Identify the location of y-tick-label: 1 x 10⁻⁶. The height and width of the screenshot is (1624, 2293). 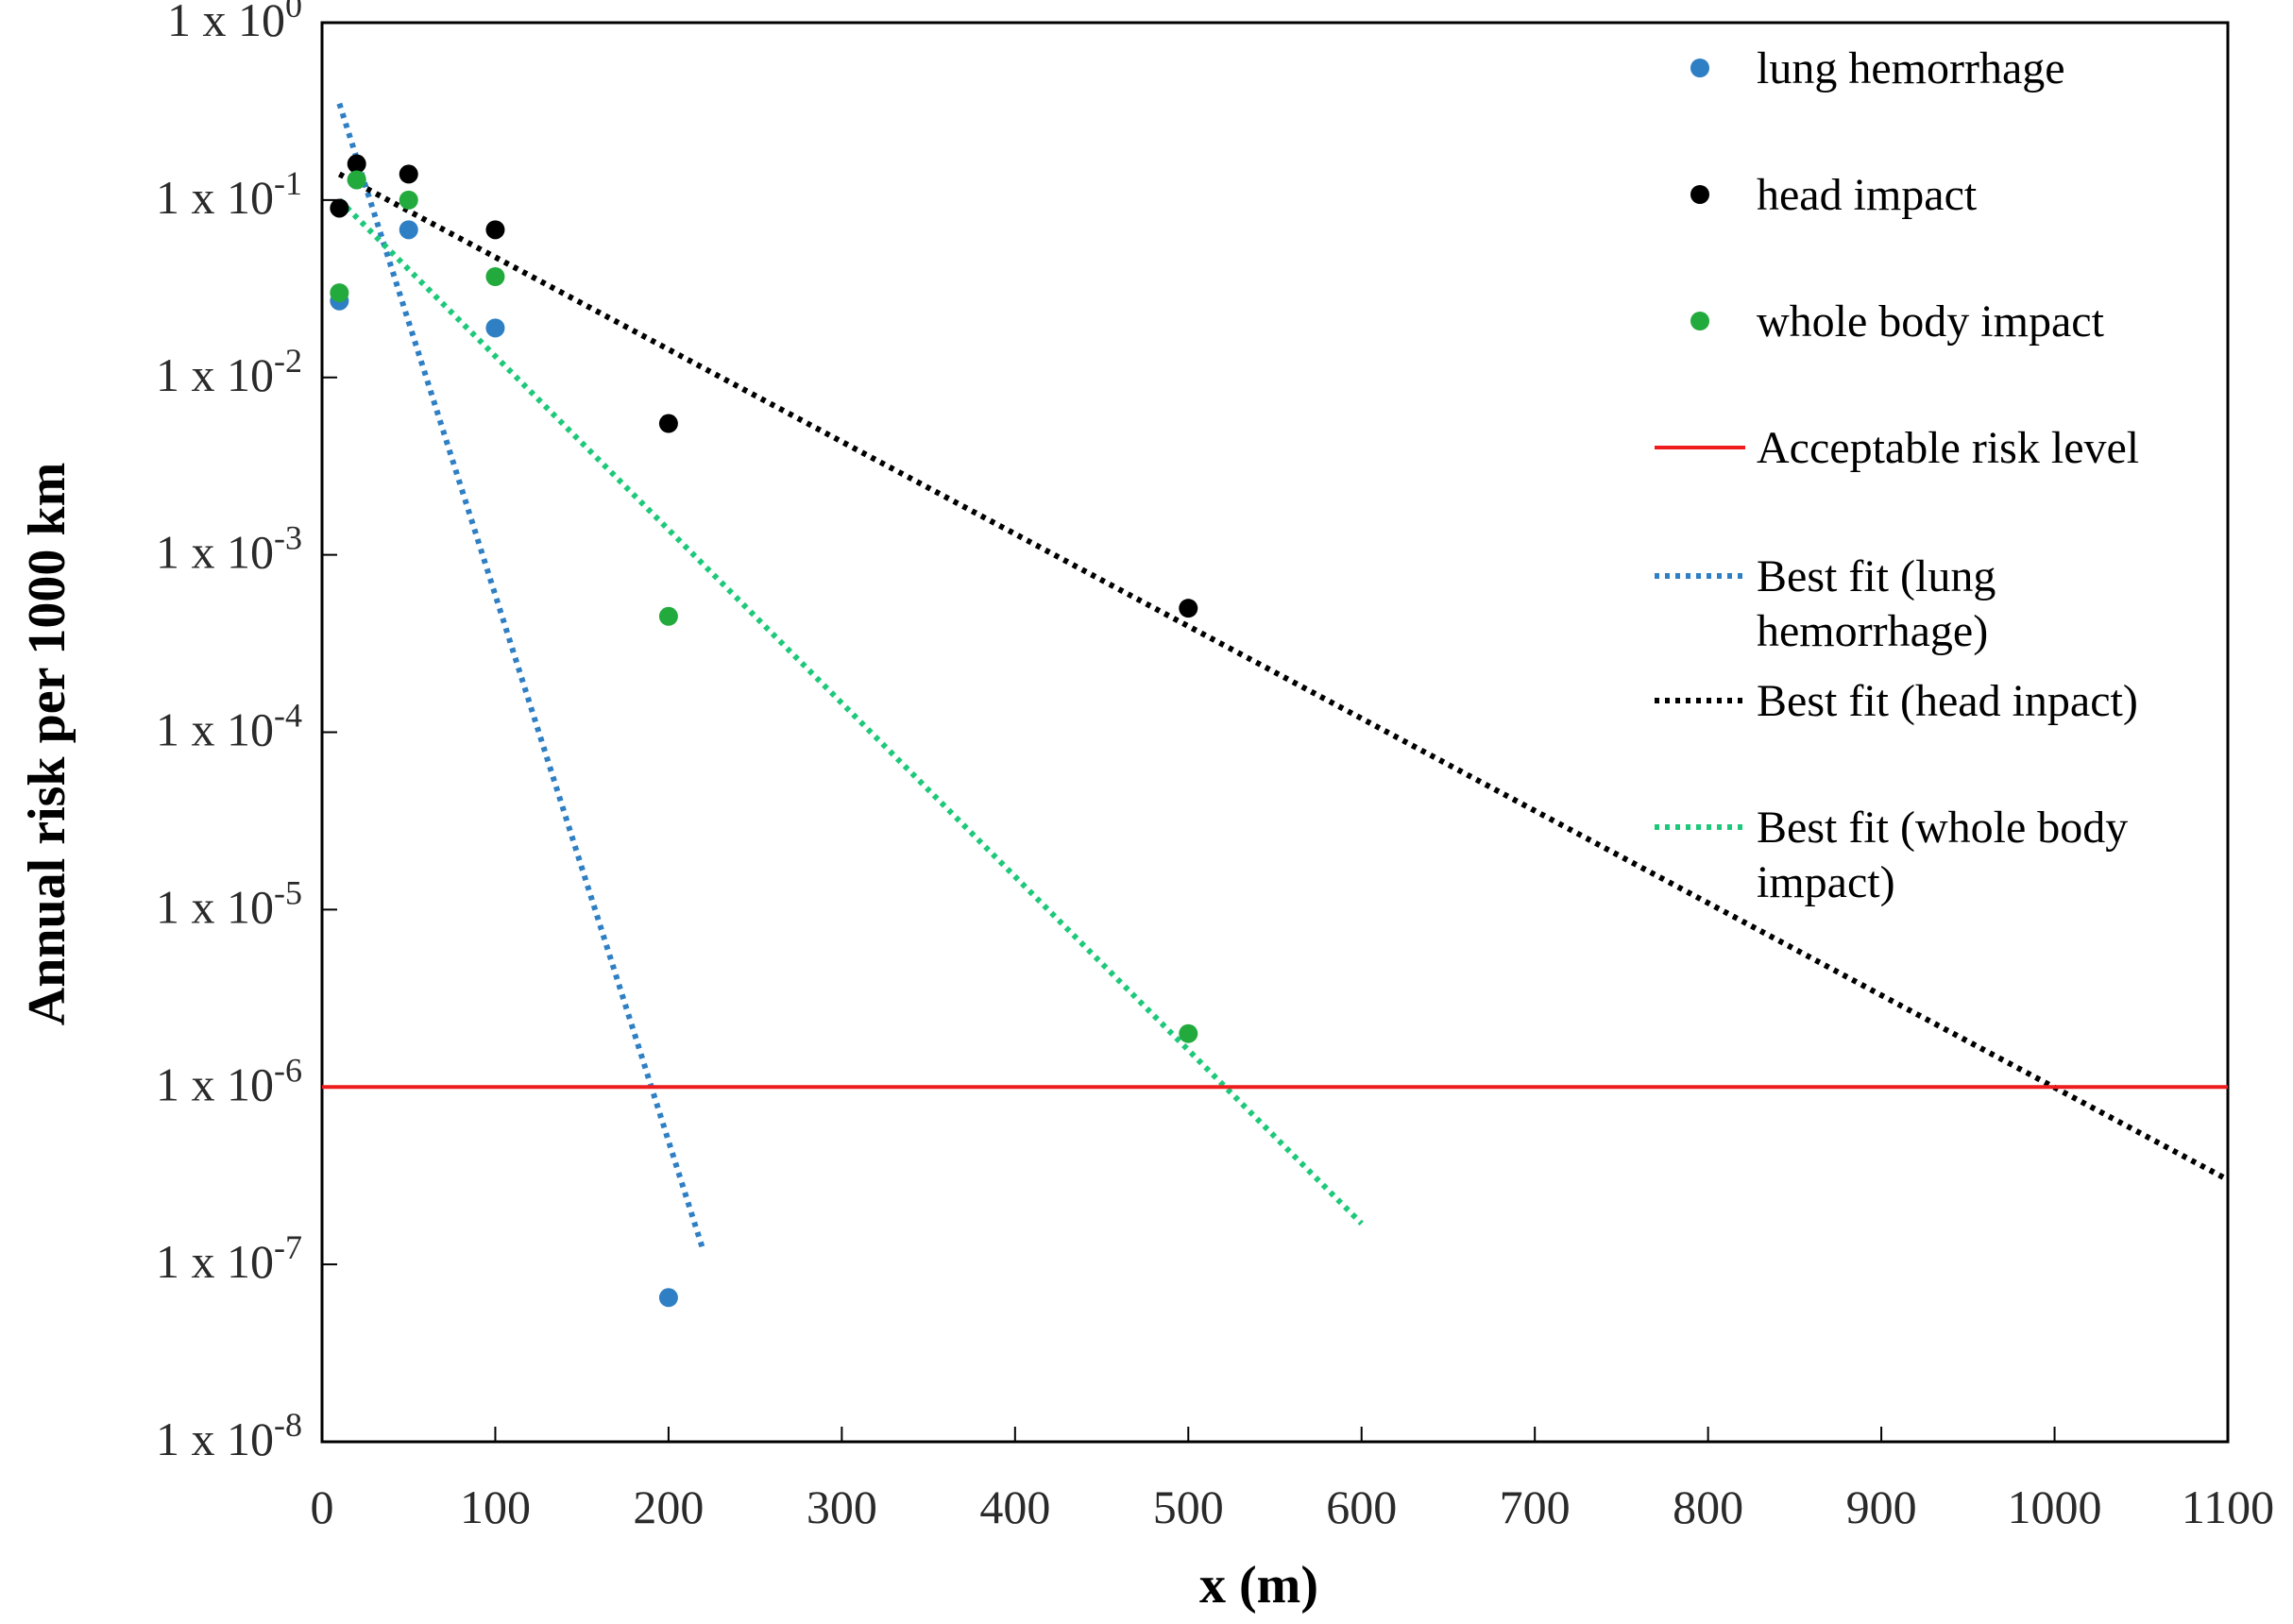
(229, 1080).